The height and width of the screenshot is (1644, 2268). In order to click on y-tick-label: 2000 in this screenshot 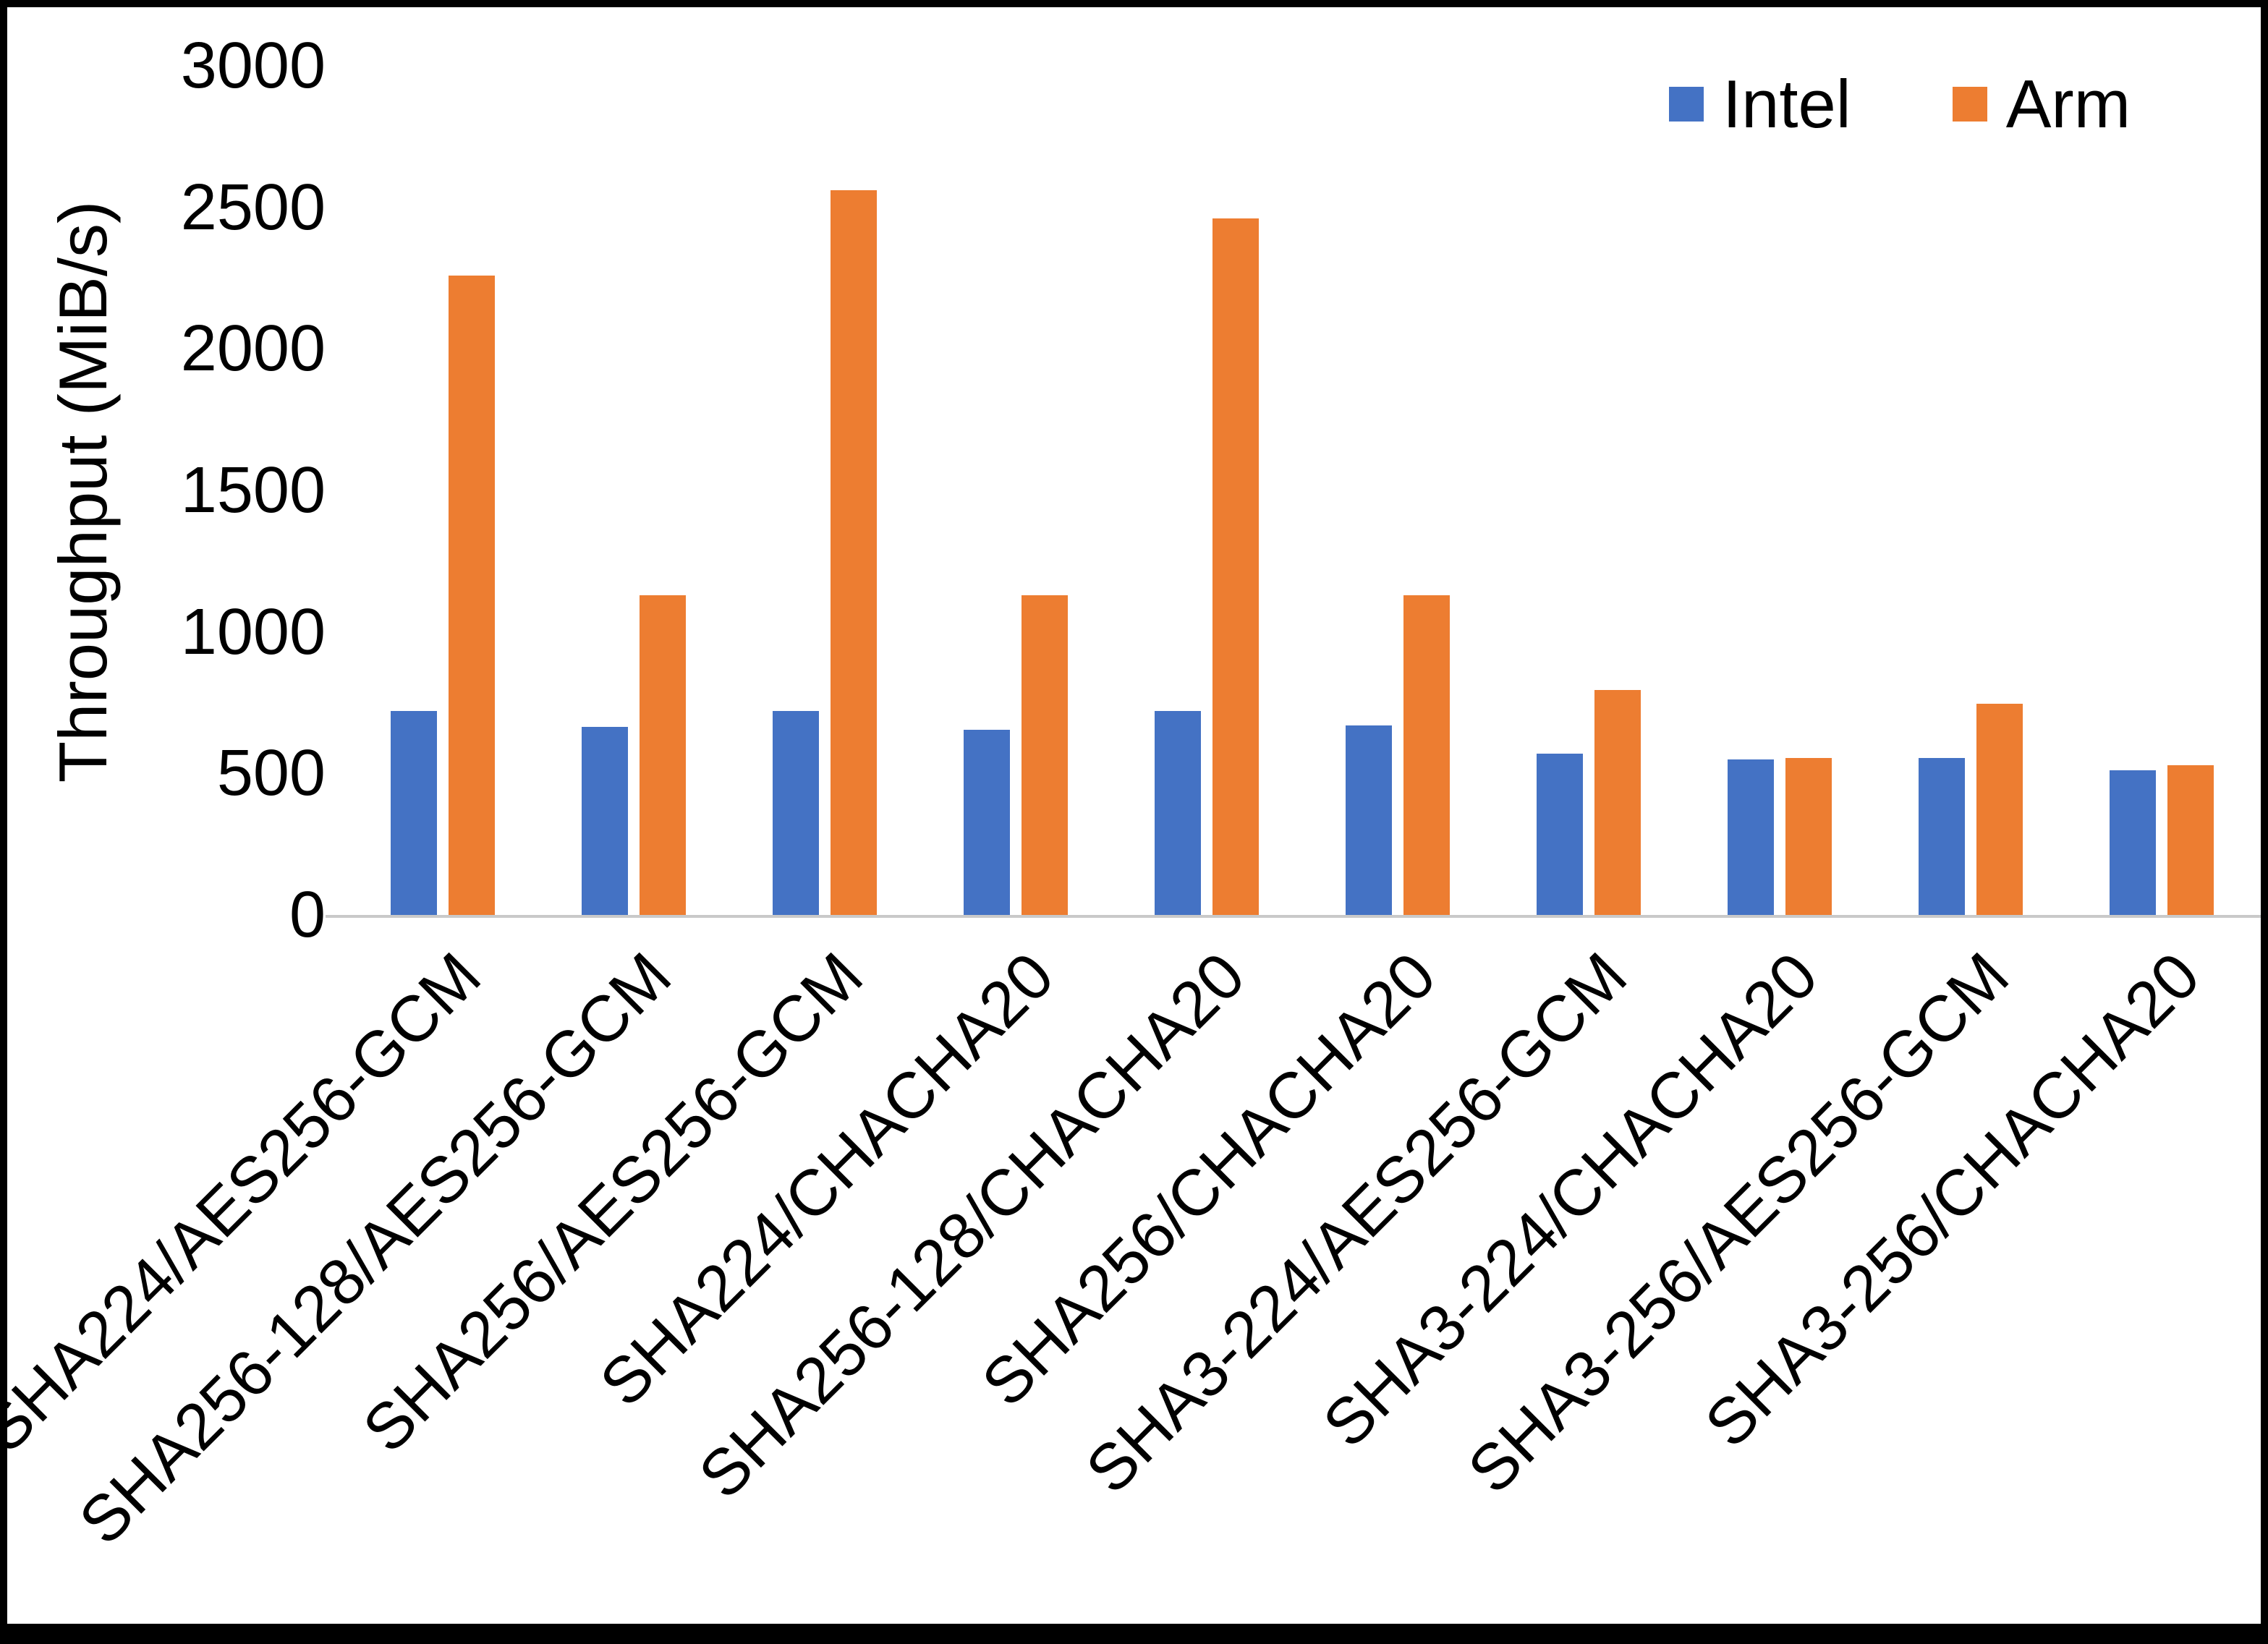, I will do `click(253, 349)`.